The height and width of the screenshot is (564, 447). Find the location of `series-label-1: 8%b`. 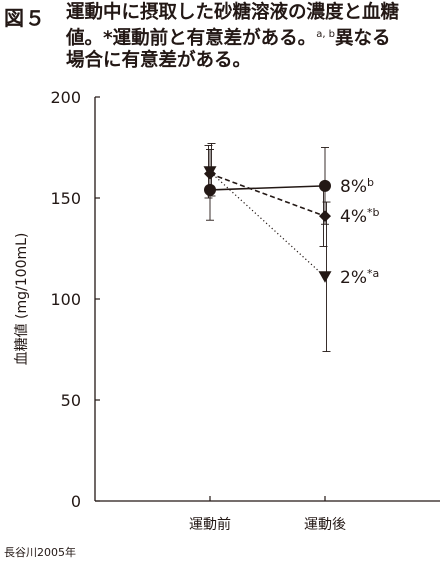

series-label-1: 8%b is located at coordinates (357, 186).